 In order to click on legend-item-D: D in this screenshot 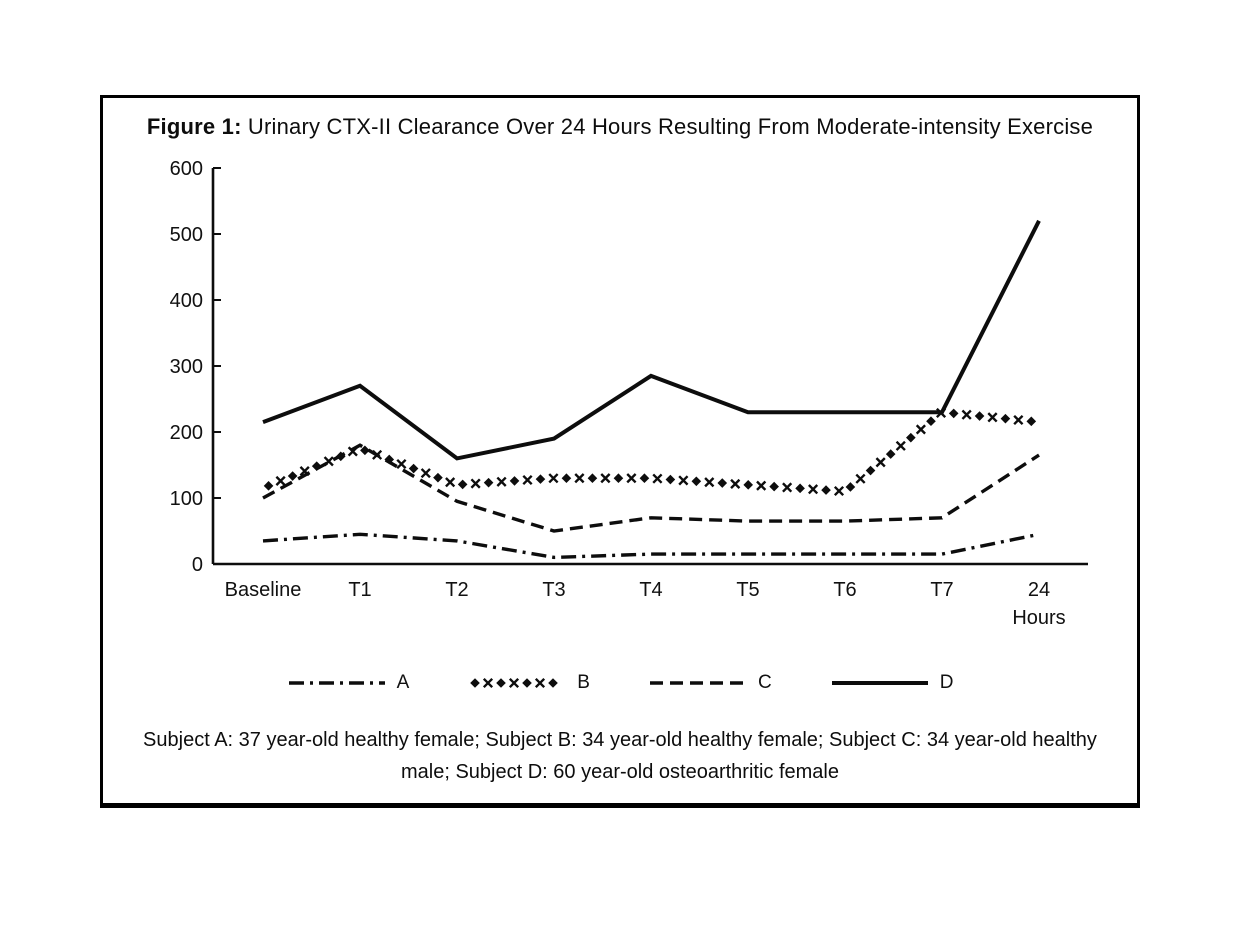, I will do `click(892, 683)`.